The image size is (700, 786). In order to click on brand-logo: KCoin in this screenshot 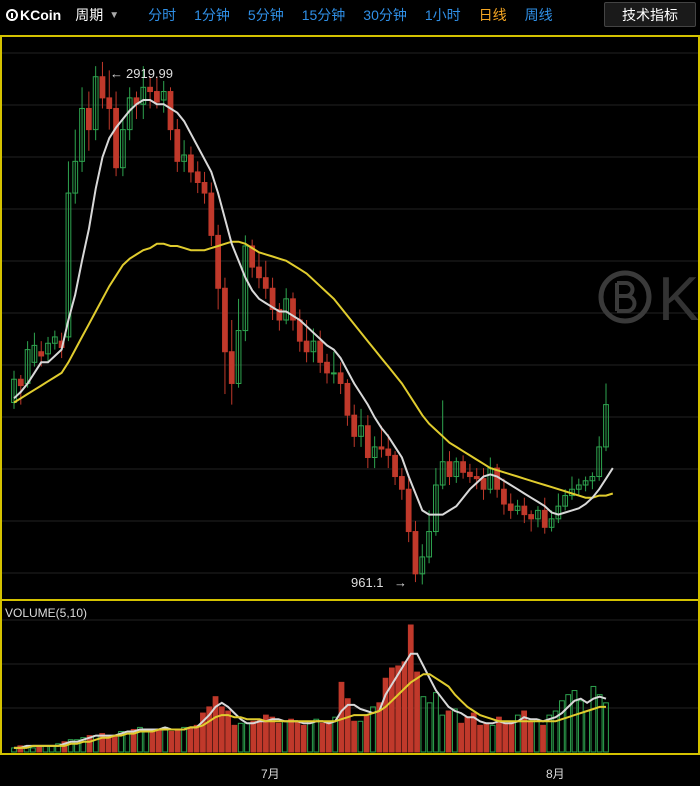, I will do `click(33, 15)`.